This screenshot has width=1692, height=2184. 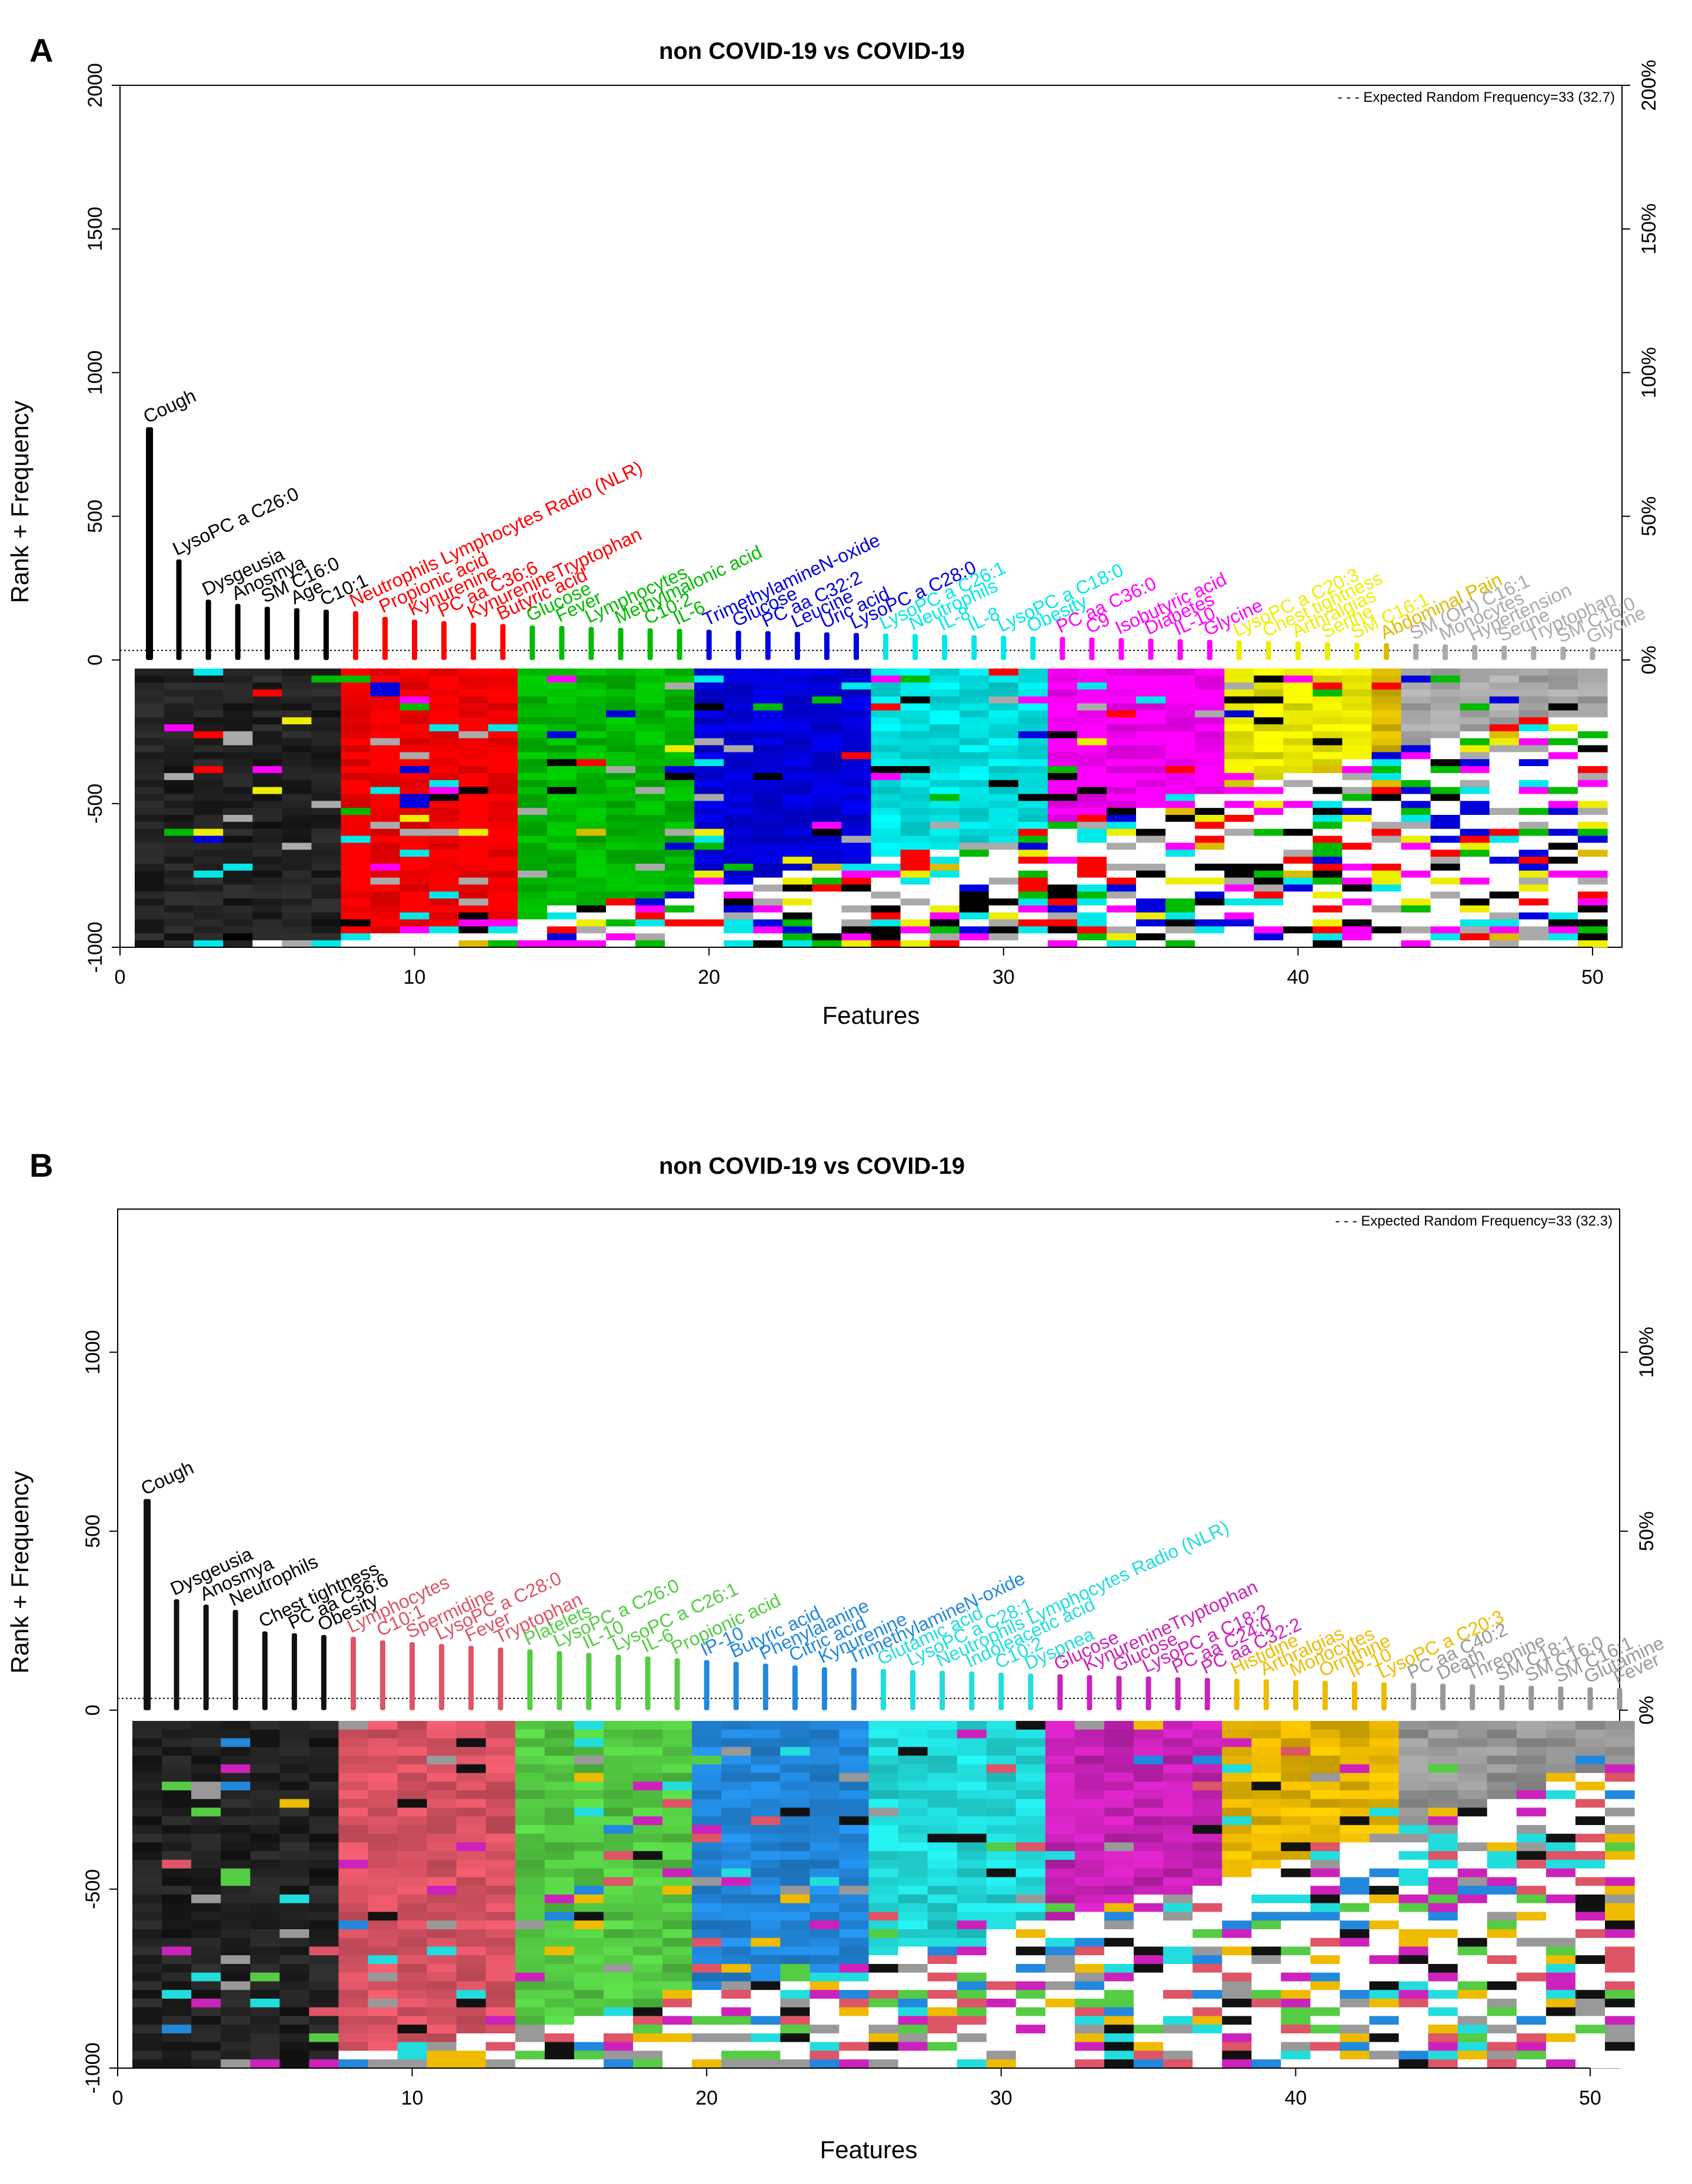 What do you see at coordinates (503, 808) in the screenshot?
I see `heatmap-column` at bounding box center [503, 808].